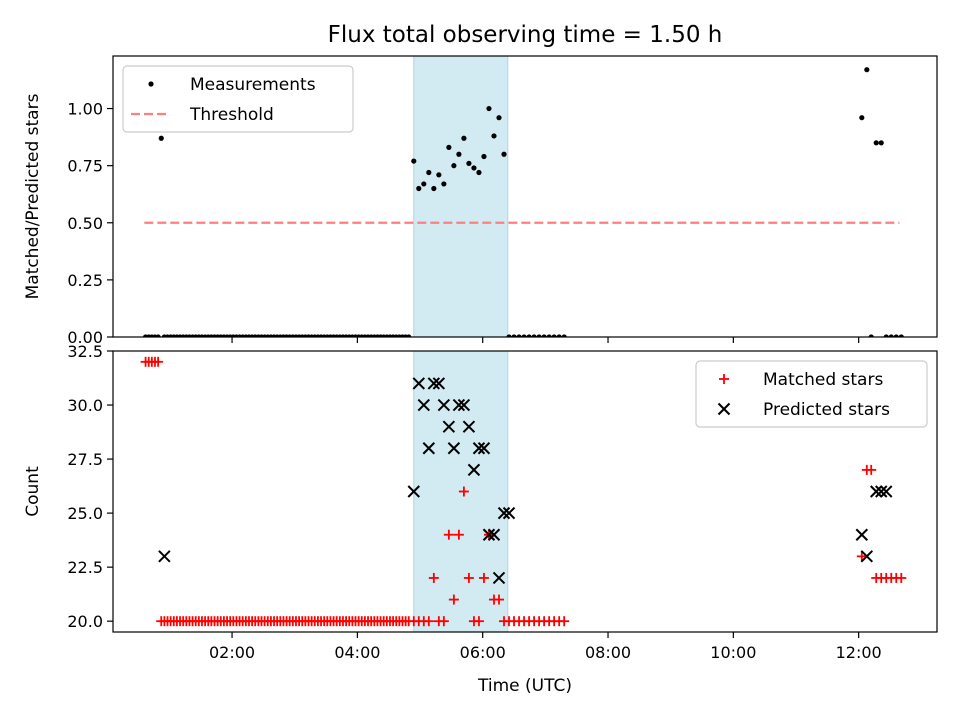 This screenshot has width=960, height=720. I want to click on y-tick-label: 0.25, so click(85, 280).